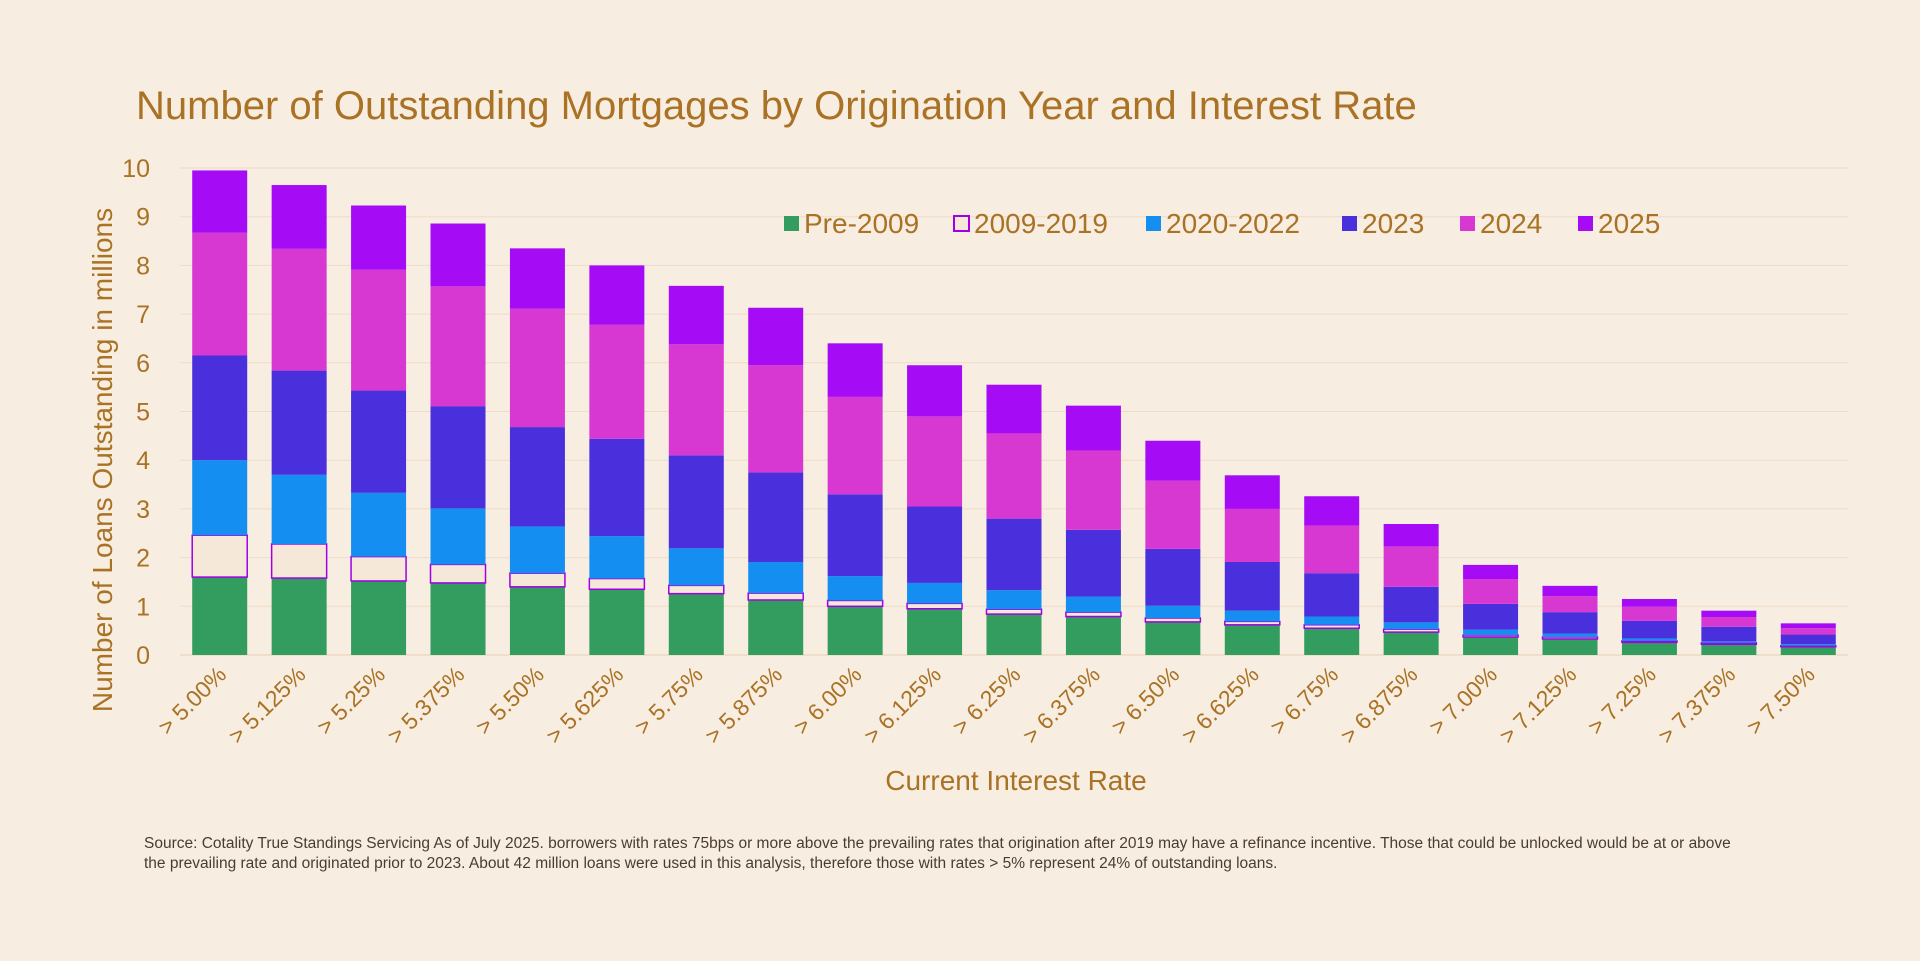 The height and width of the screenshot is (961, 1920). What do you see at coordinates (861, 223) in the screenshot?
I see `legend-label: Pre-2009` at bounding box center [861, 223].